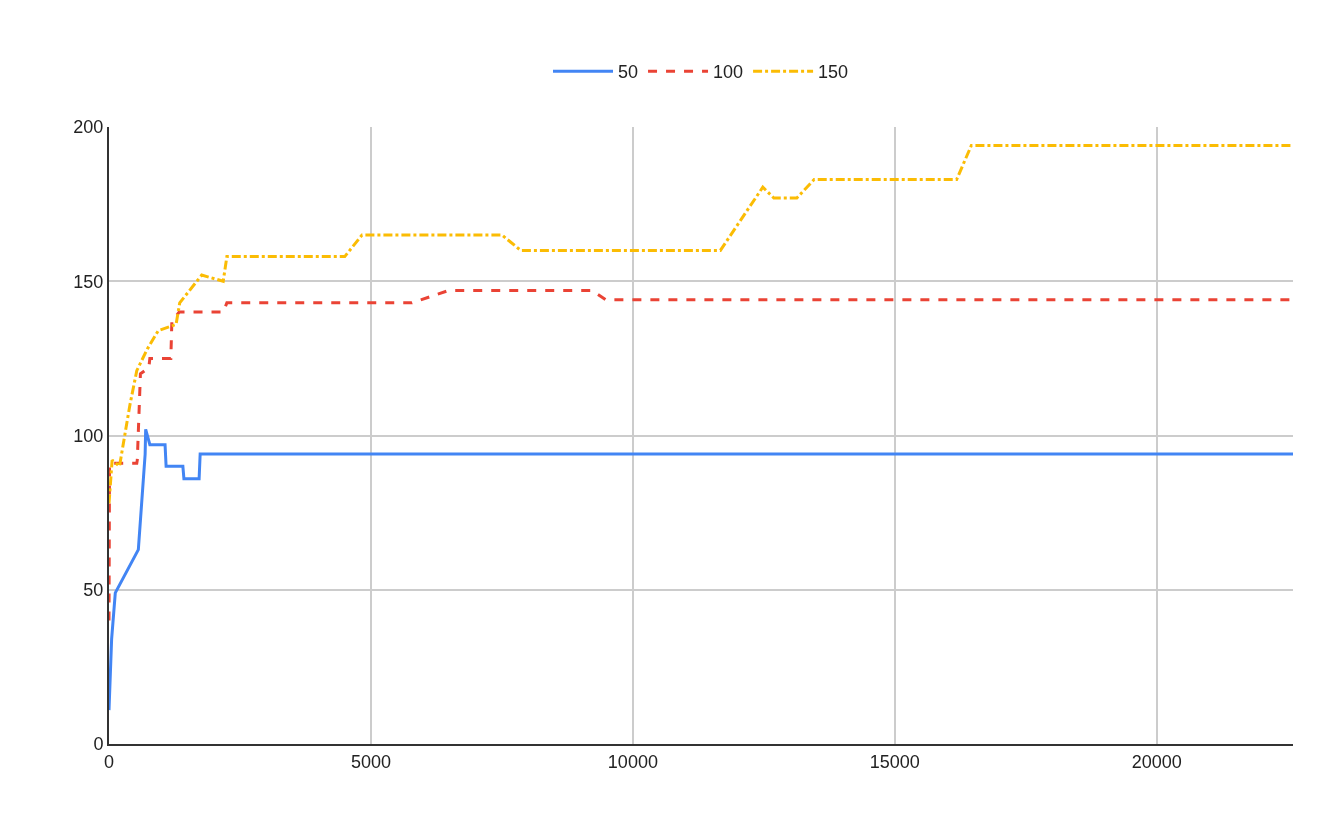 This screenshot has height=825, width=1327. What do you see at coordinates (93, 590) in the screenshot?
I see `y-tick-label: 50` at bounding box center [93, 590].